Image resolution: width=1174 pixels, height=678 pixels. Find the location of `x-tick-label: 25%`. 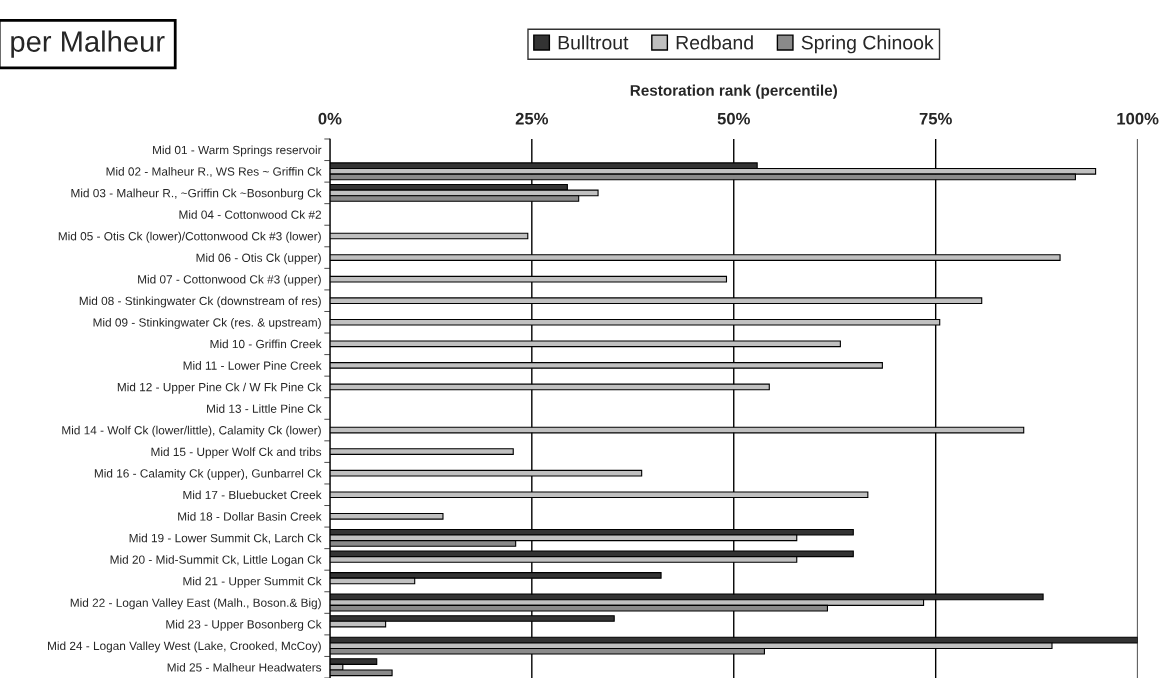

x-tick-label: 25% is located at coordinates (532, 118).